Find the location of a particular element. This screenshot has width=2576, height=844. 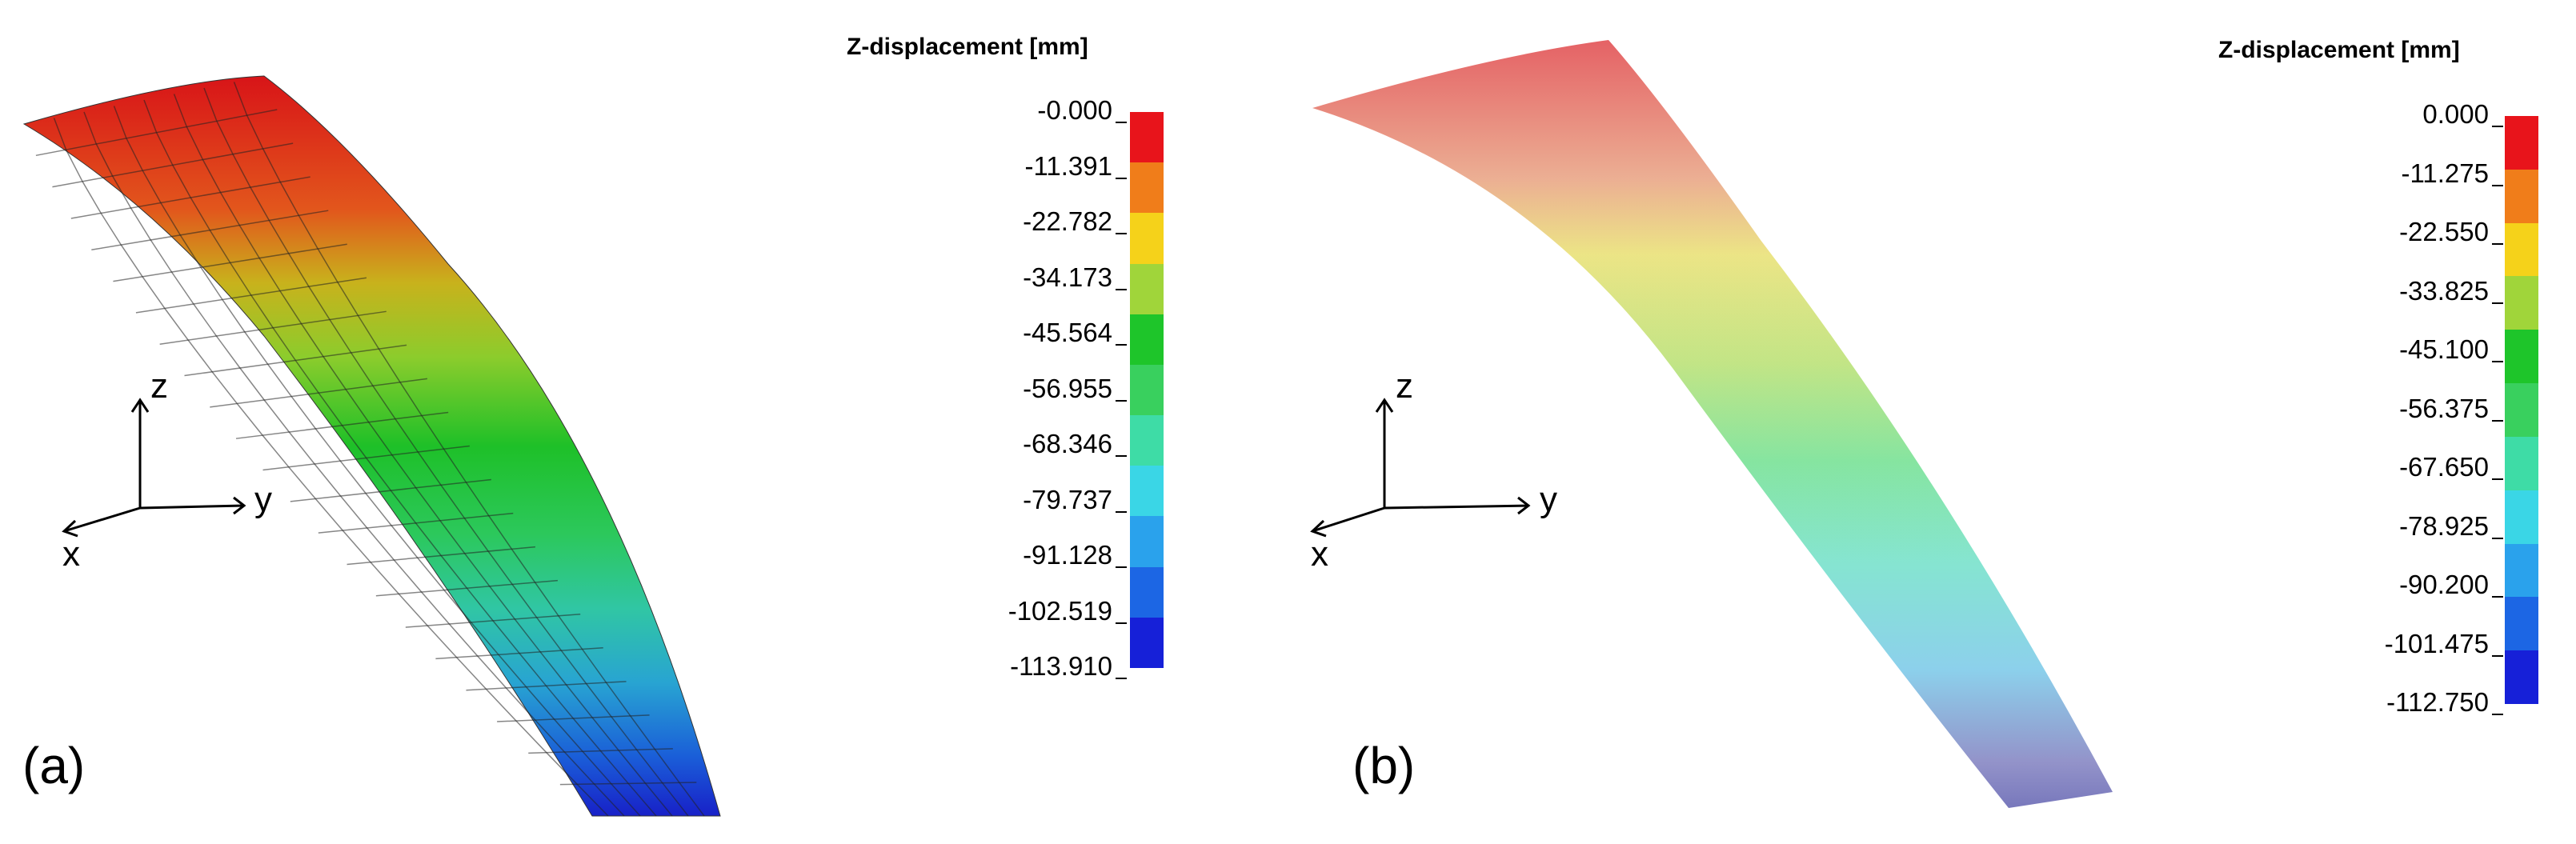

legend-tick-label: -22.550 is located at coordinates (2444, 231).